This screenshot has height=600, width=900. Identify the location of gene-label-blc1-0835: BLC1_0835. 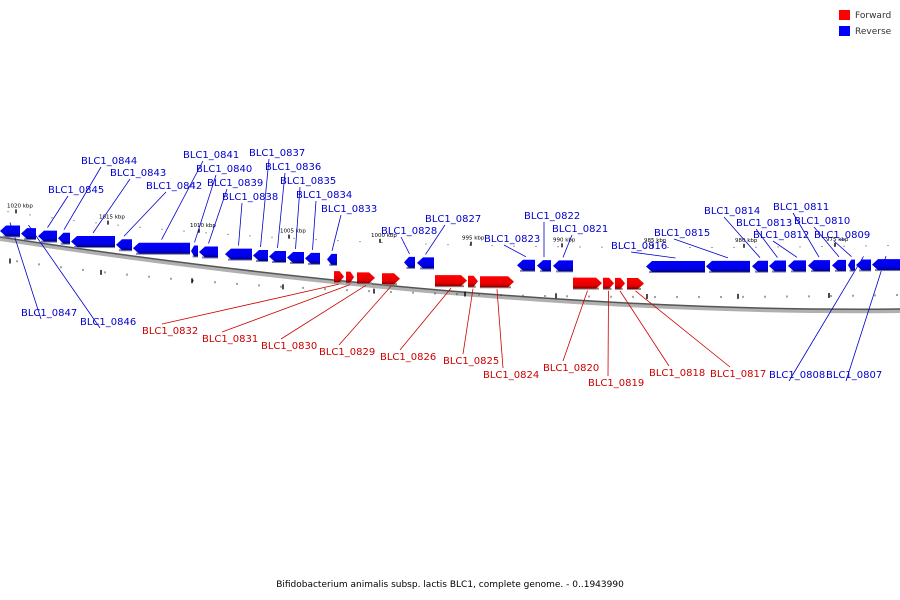
(308, 181).